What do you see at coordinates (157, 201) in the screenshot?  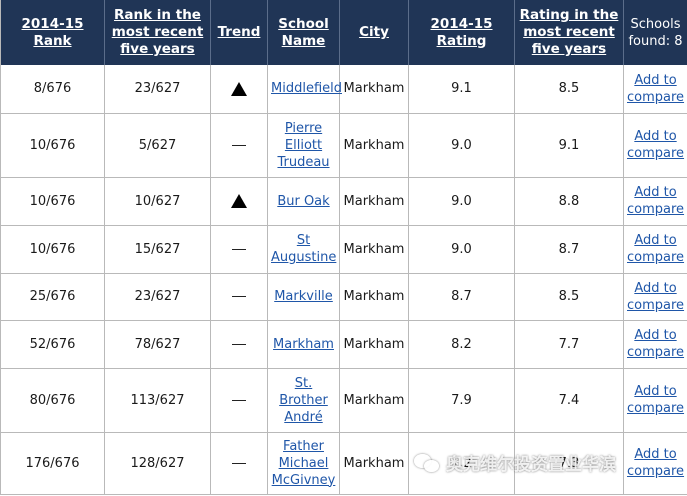 I see `rank-five-years-cell: 10/627` at bounding box center [157, 201].